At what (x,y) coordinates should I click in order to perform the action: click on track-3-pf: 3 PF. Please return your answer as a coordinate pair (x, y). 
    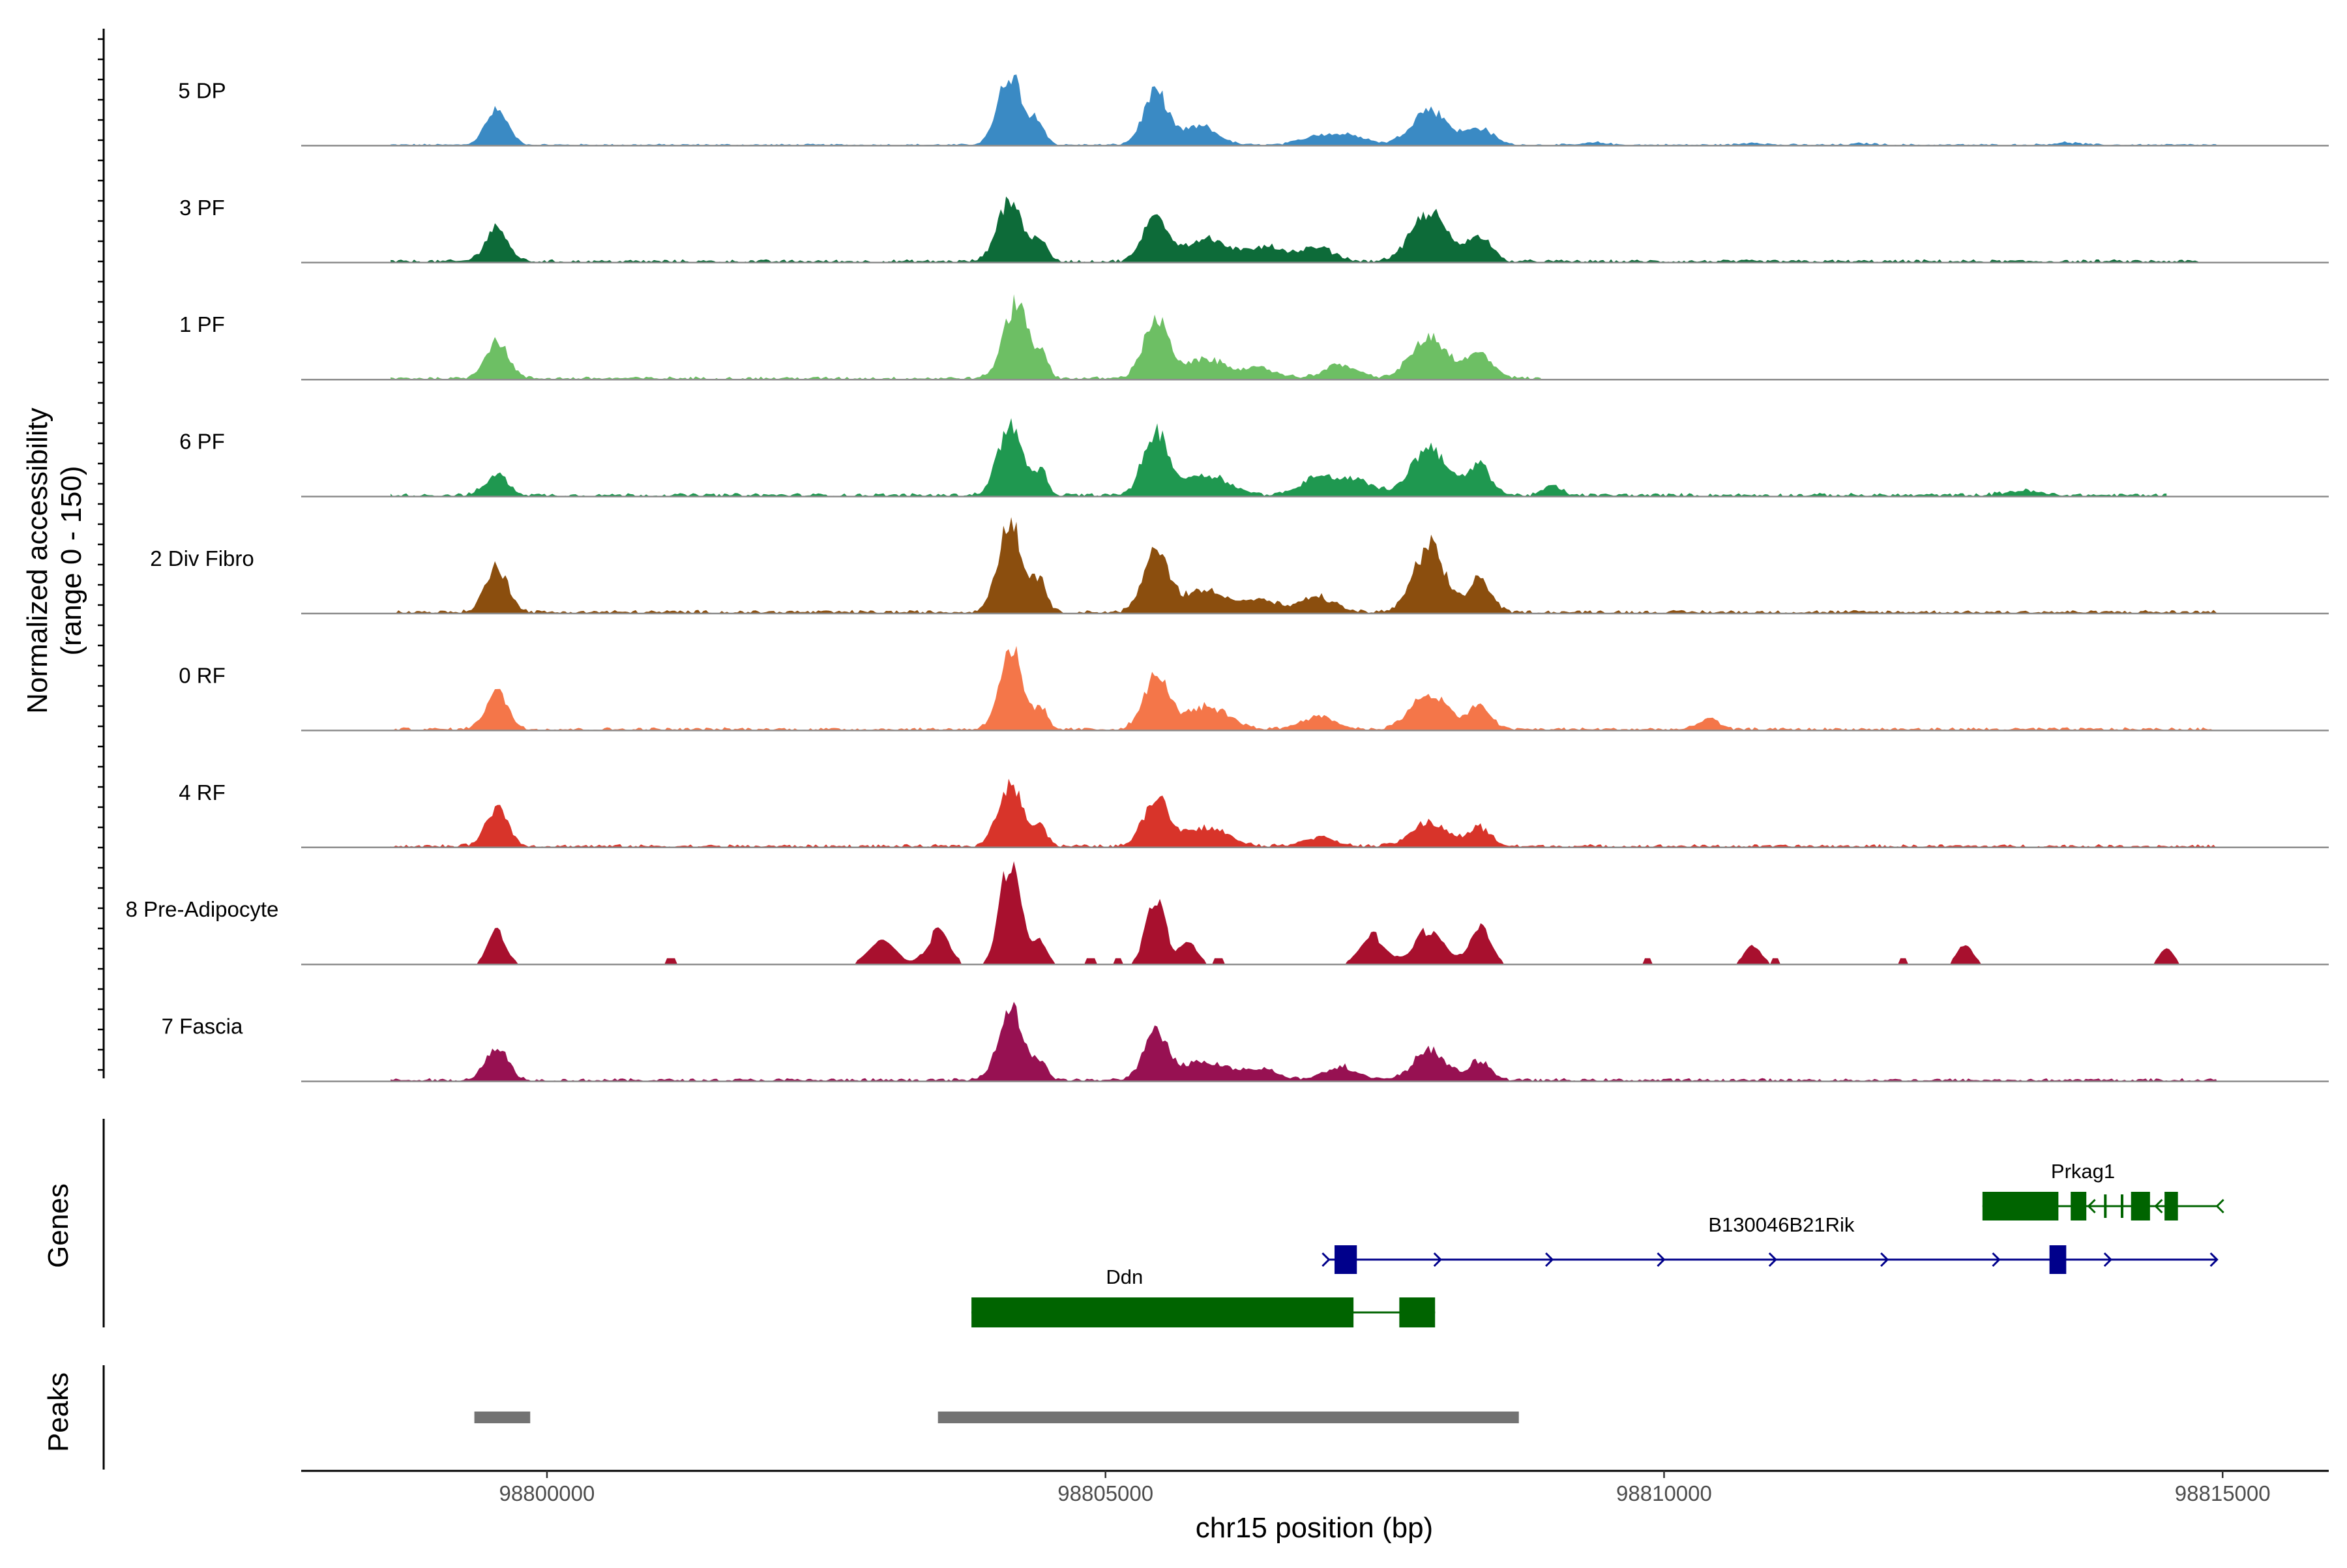
    Looking at the image, I should click on (1254, 230).